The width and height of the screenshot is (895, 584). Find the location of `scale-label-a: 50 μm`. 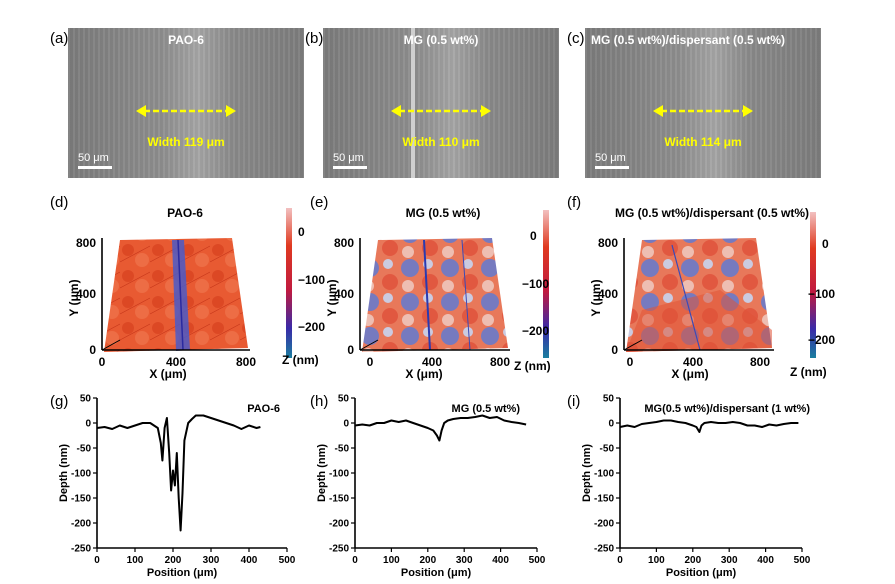

scale-label-a: 50 μm is located at coordinates (93, 158).